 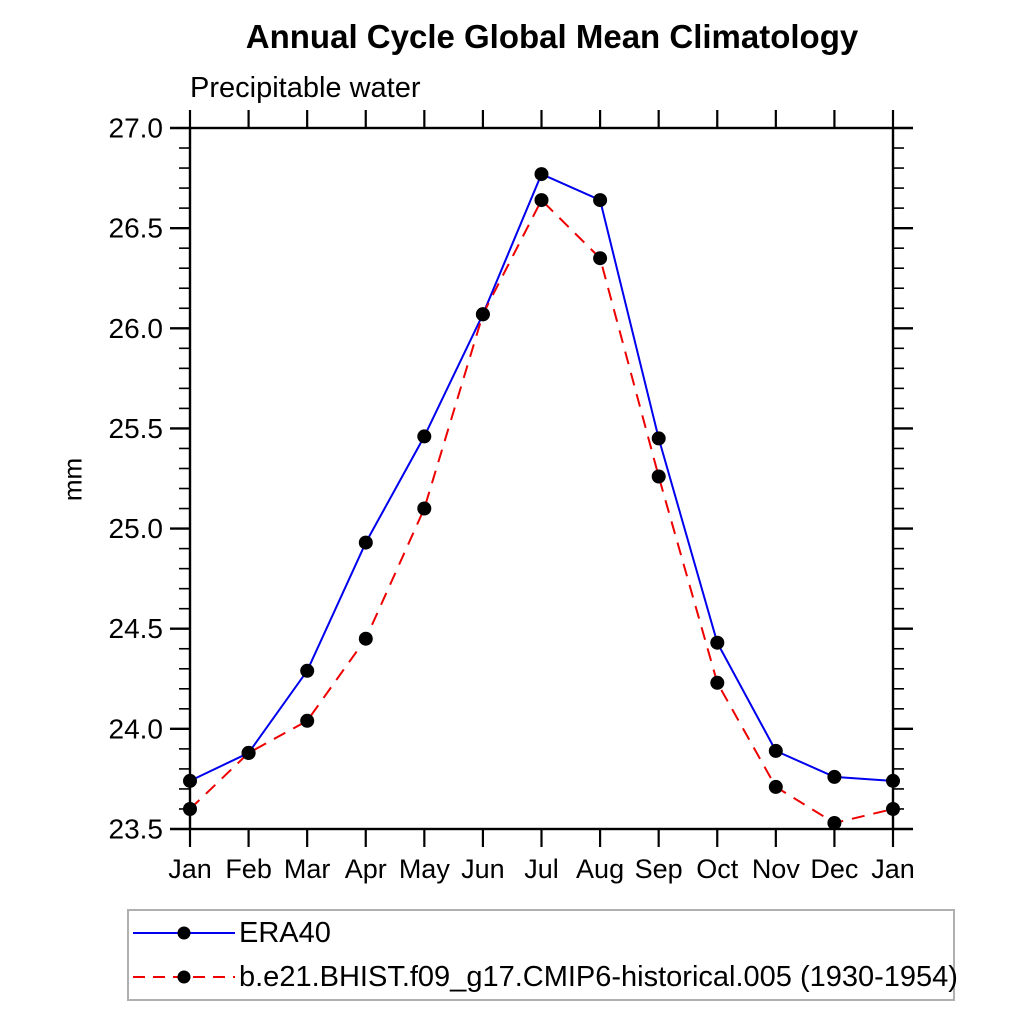 What do you see at coordinates (136, 128) in the screenshot?
I see `y-tick-label: 27.0` at bounding box center [136, 128].